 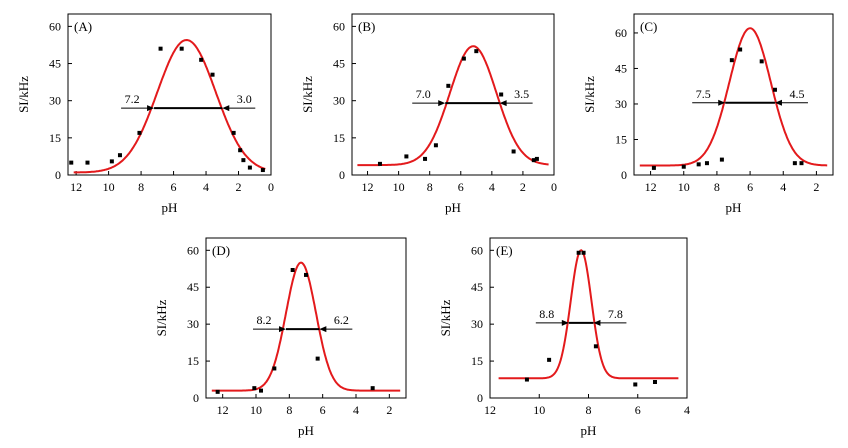 What do you see at coordinates (423, 94) in the screenshot?
I see `left-half-label: 7.0` at bounding box center [423, 94].